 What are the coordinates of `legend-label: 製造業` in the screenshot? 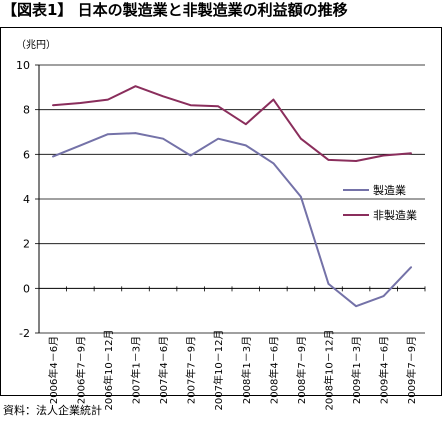 It's located at (389, 190).